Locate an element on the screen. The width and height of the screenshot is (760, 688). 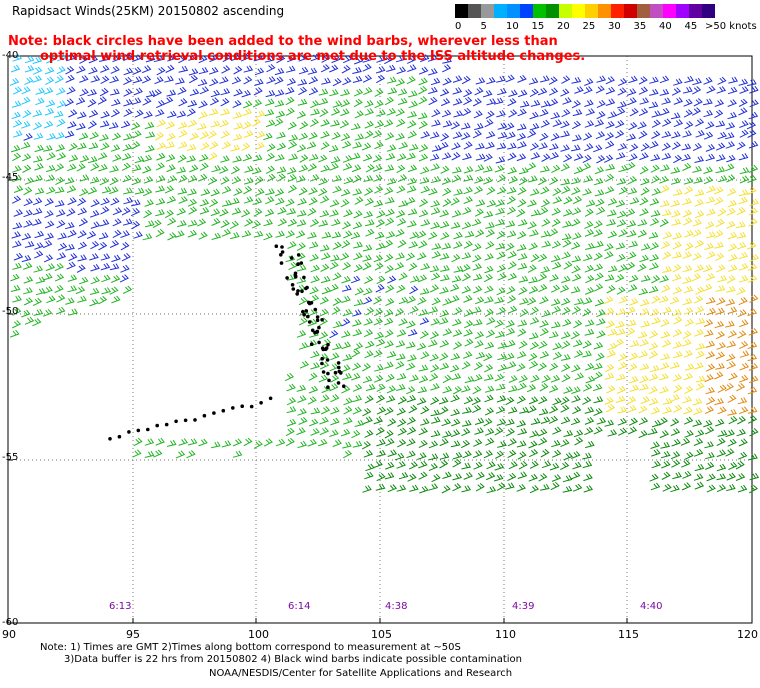
legend-swatch is located at coordinates (552, 11).